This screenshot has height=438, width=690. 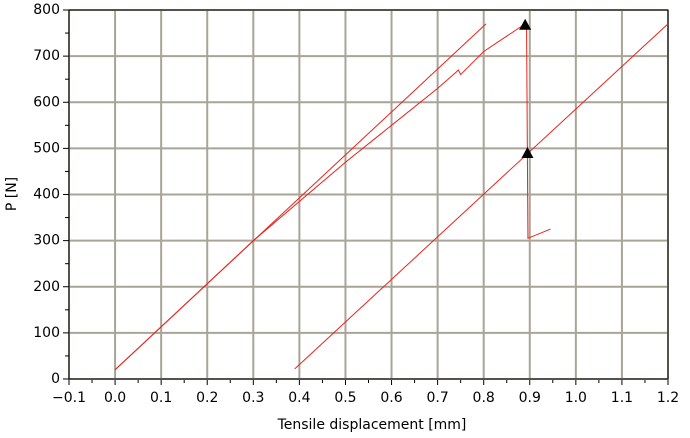 I want to click on x-tick-label: 1.1, so click(x=622, y=398).